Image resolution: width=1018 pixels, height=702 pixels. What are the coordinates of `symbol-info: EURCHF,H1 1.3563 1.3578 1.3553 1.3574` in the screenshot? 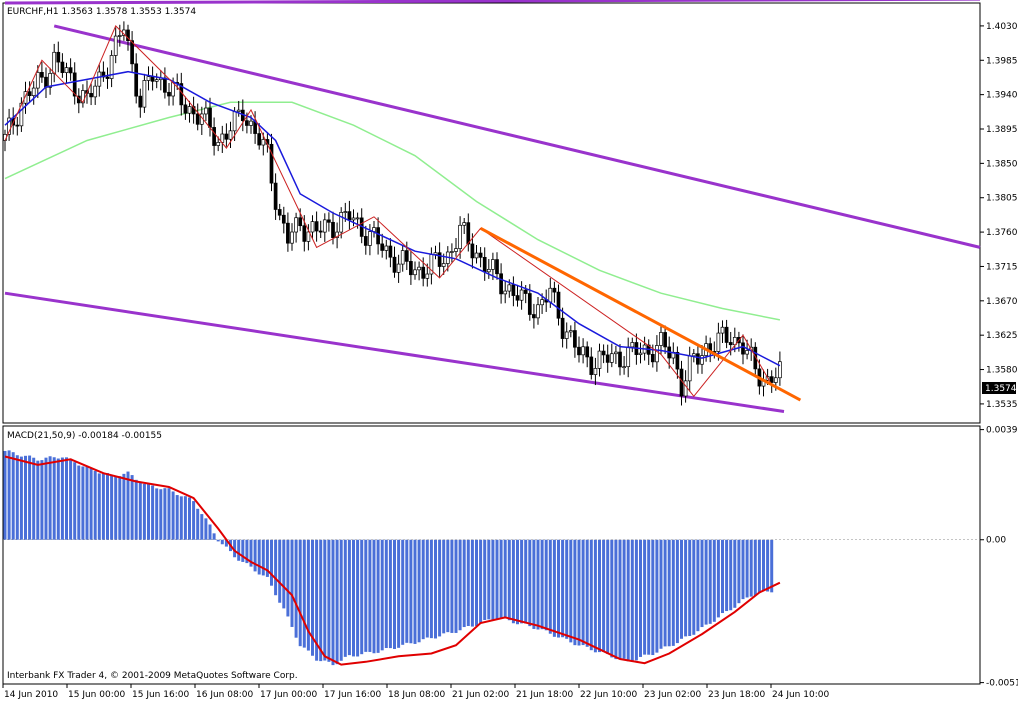 It's located at (101, 12).